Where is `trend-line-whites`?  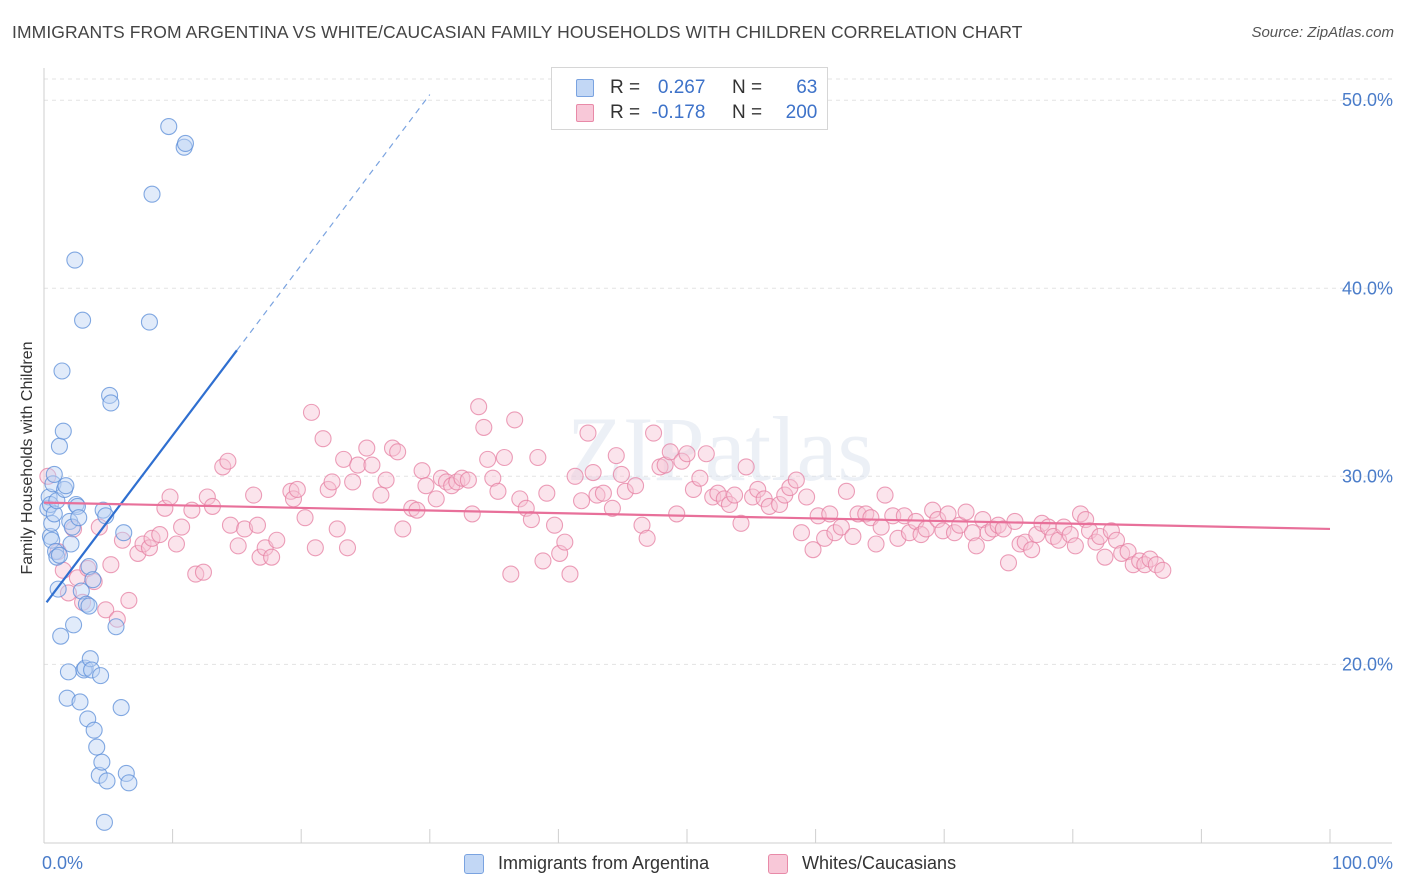
trend-line-whites is located at coordinates (687, 516).